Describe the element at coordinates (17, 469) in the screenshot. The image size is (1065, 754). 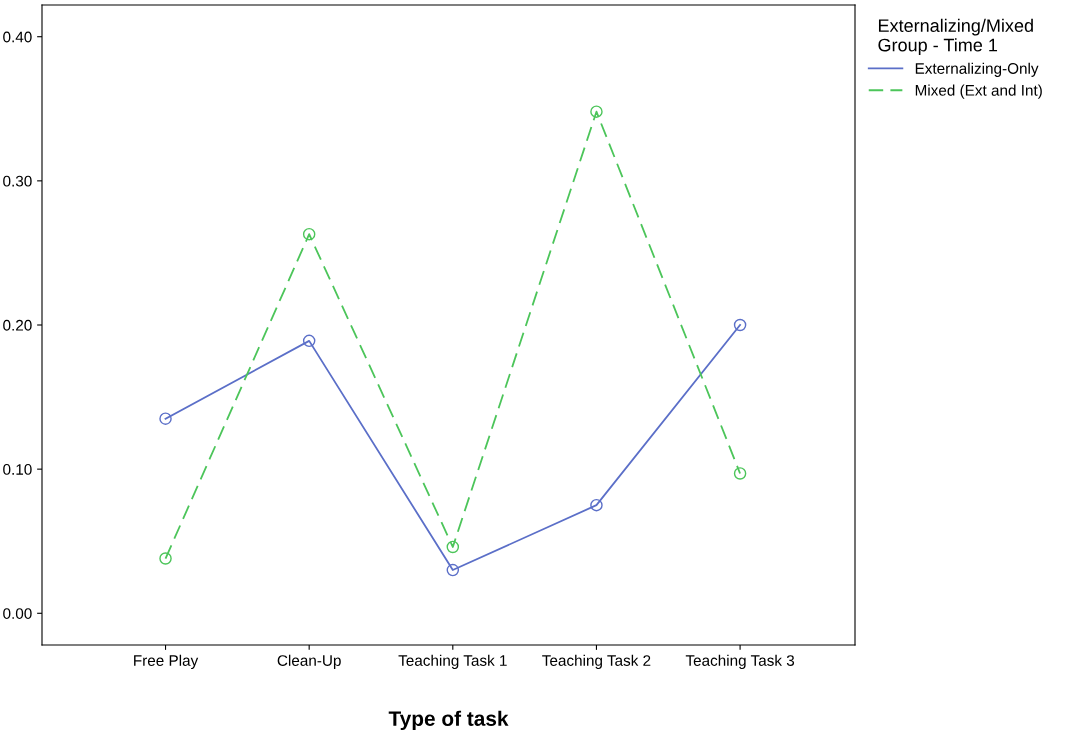
I see `y-tick-label: 0.10` at that location.